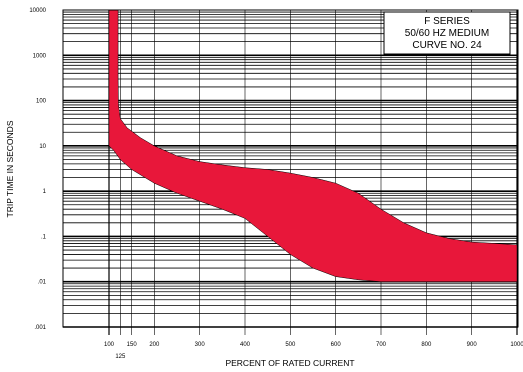 Image resolution: width=523 pixels, height=372 pixels. I want to click on y-tick-label: 1000, so click(40, 56).